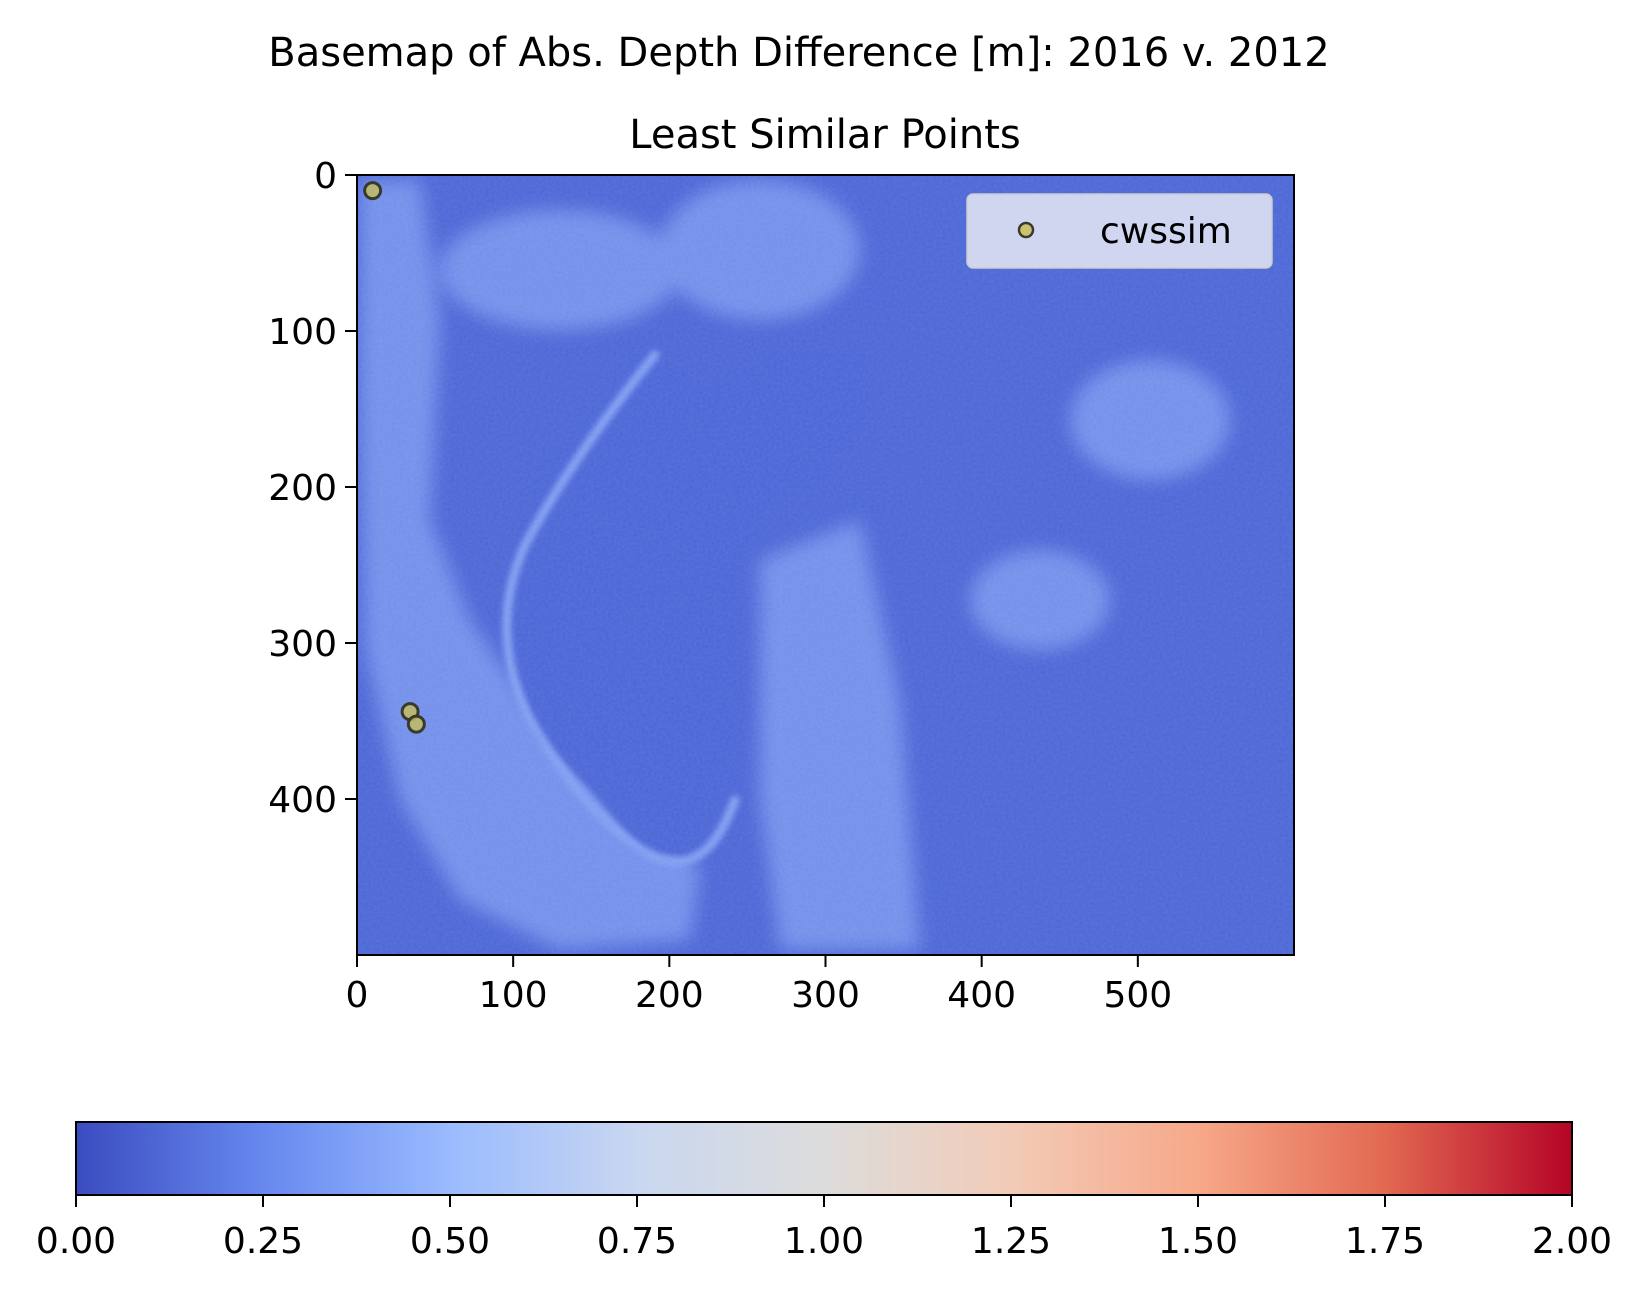 The height and width of the screenshot is (1290, 1640). What do you see at coordinates (302, 644) in the screenshot?
I see `y-tick-label: 300` at bounding box center [302, 644].